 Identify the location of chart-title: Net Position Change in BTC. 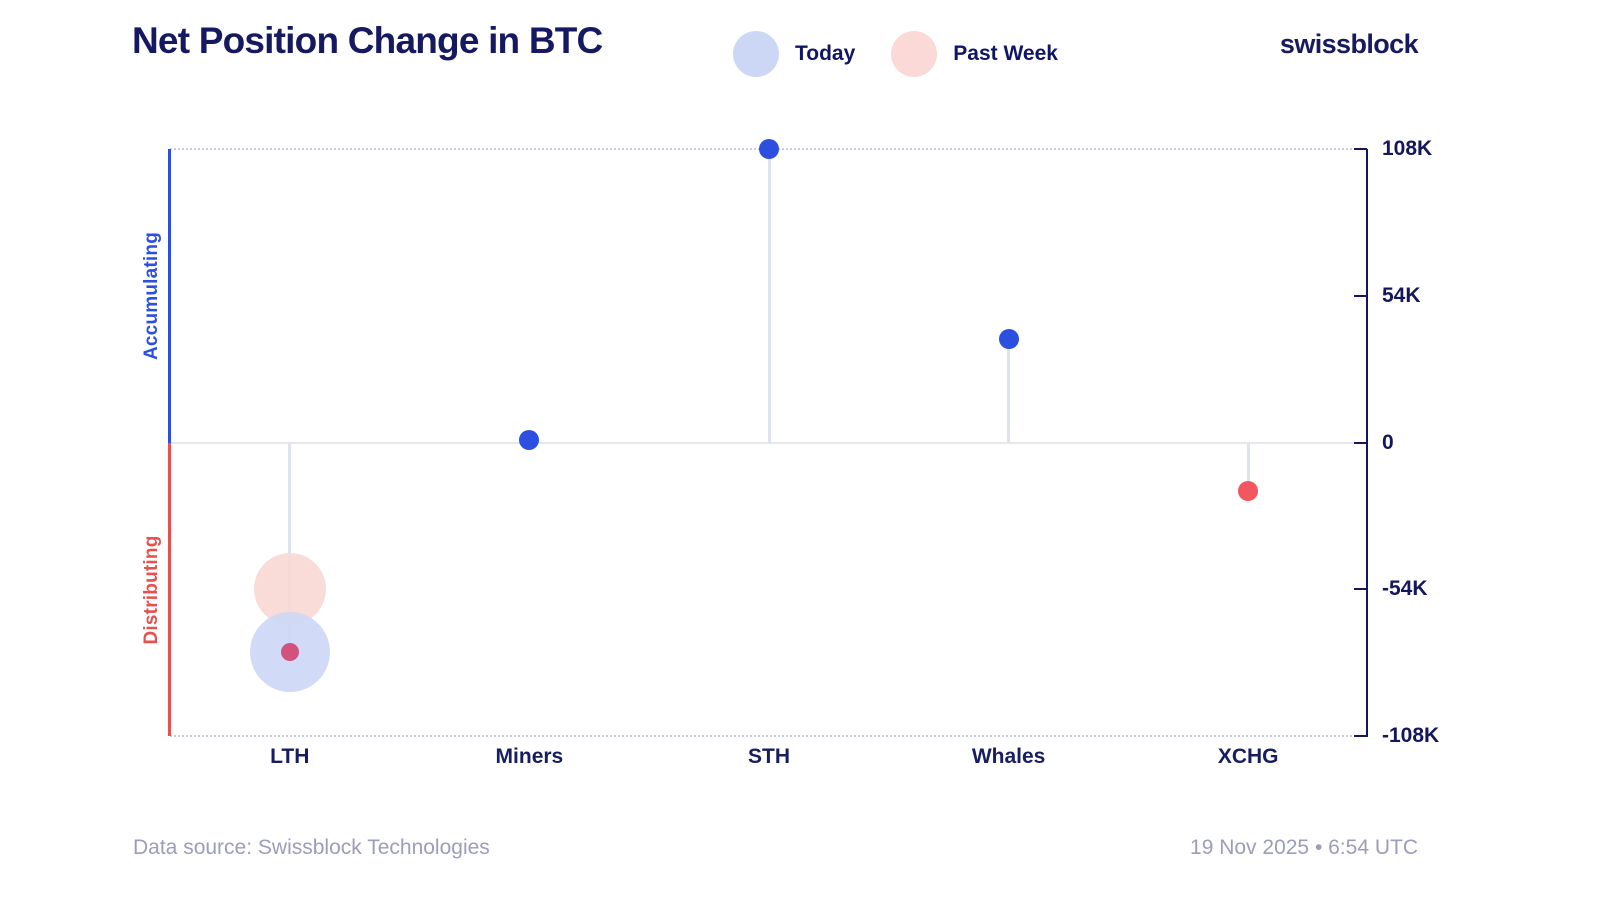
(367, 40).